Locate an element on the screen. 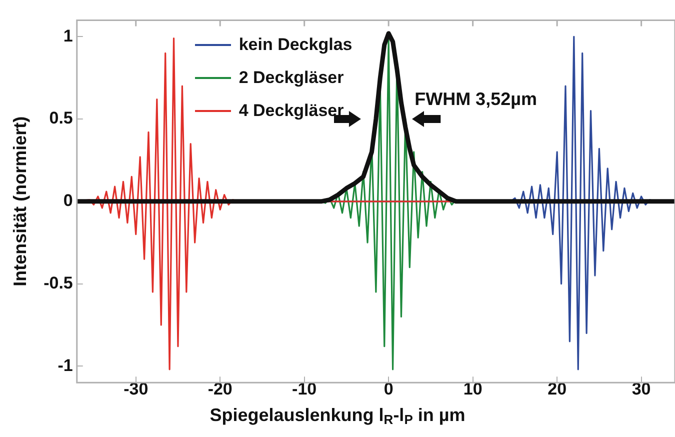  x-tick-label: 30 is located at coordinates (641, 388).